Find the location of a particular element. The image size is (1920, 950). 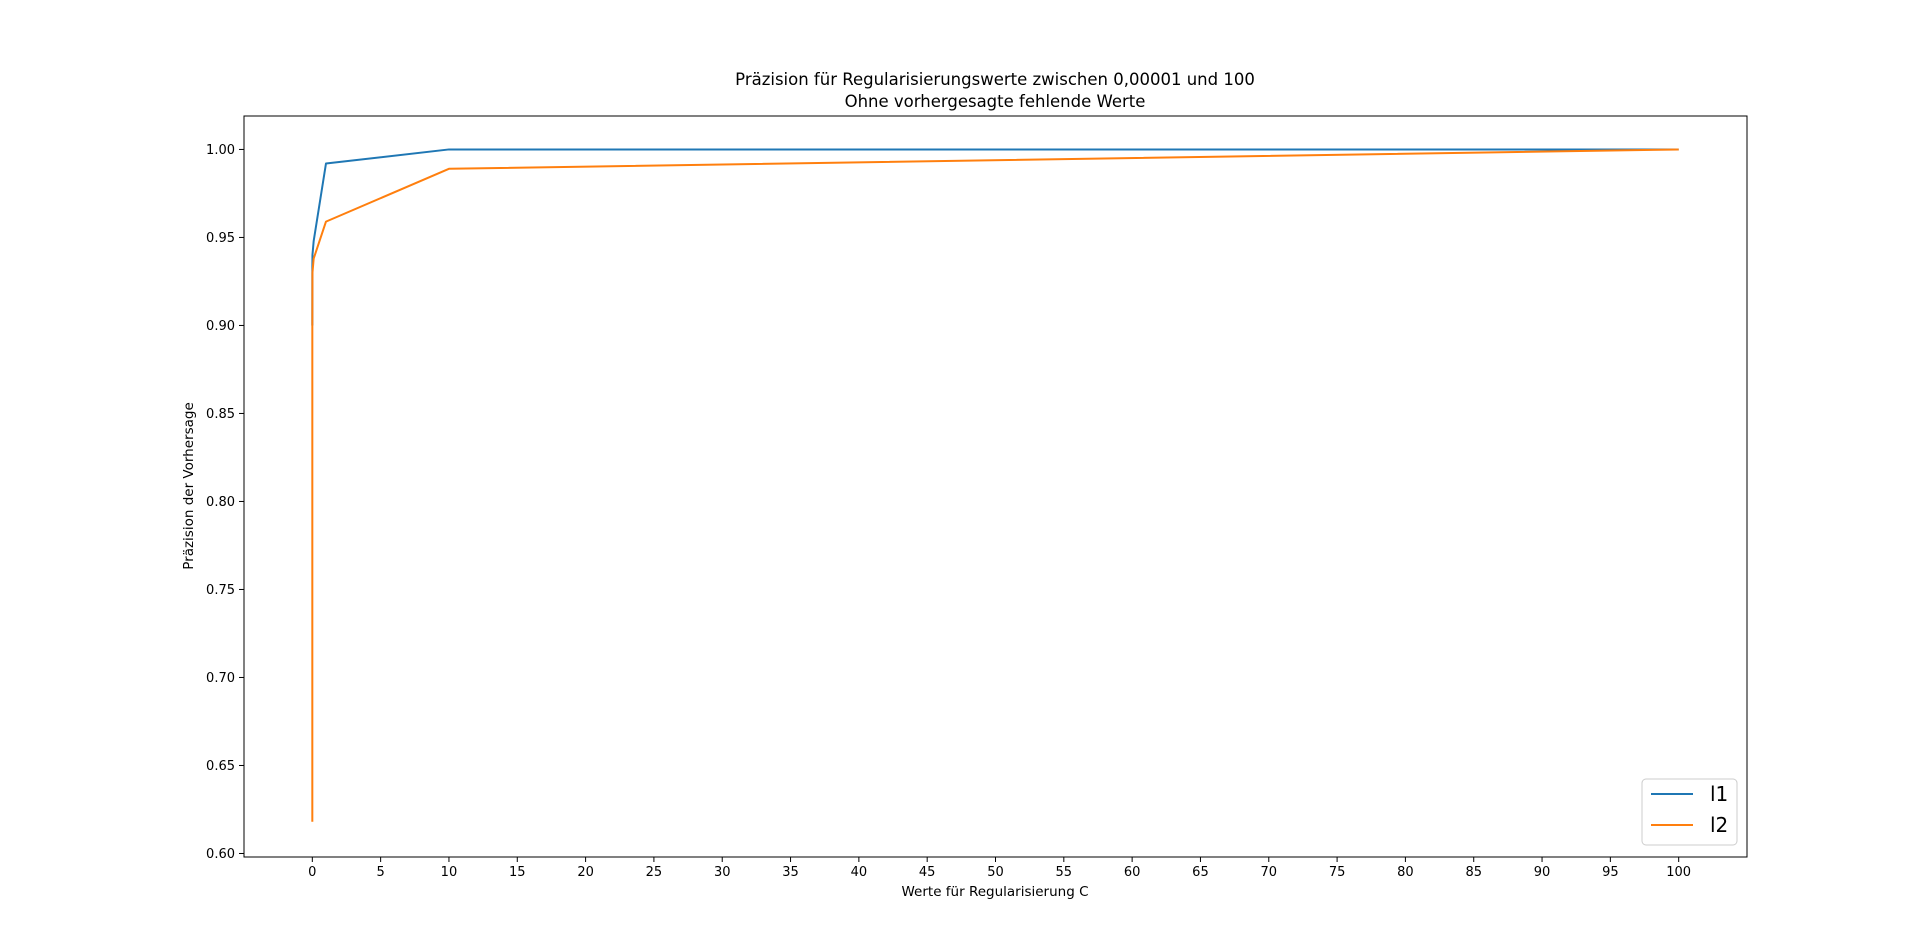

legend-label-l2: l2 is located at coordinates (1719, 825).